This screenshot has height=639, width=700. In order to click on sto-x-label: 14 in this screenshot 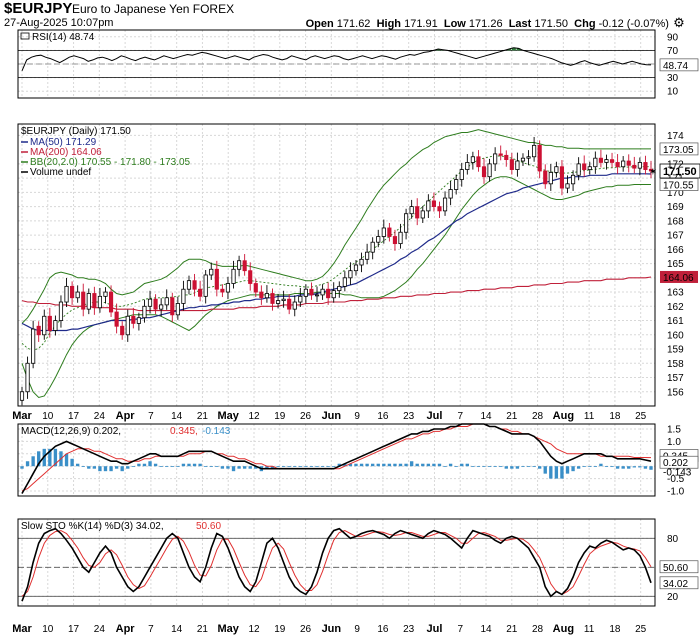, I will do `click(486, 629)`.